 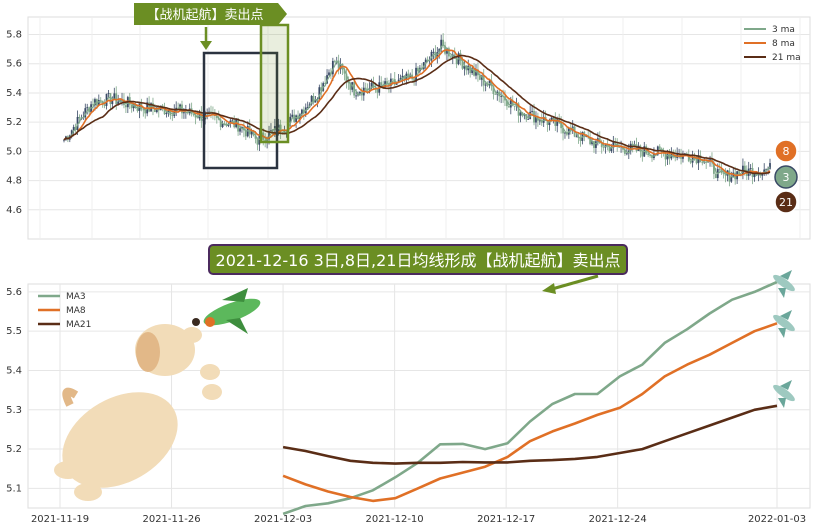 I want to click on top-y-tick-label: 5.8, so click(x=14, y=35).